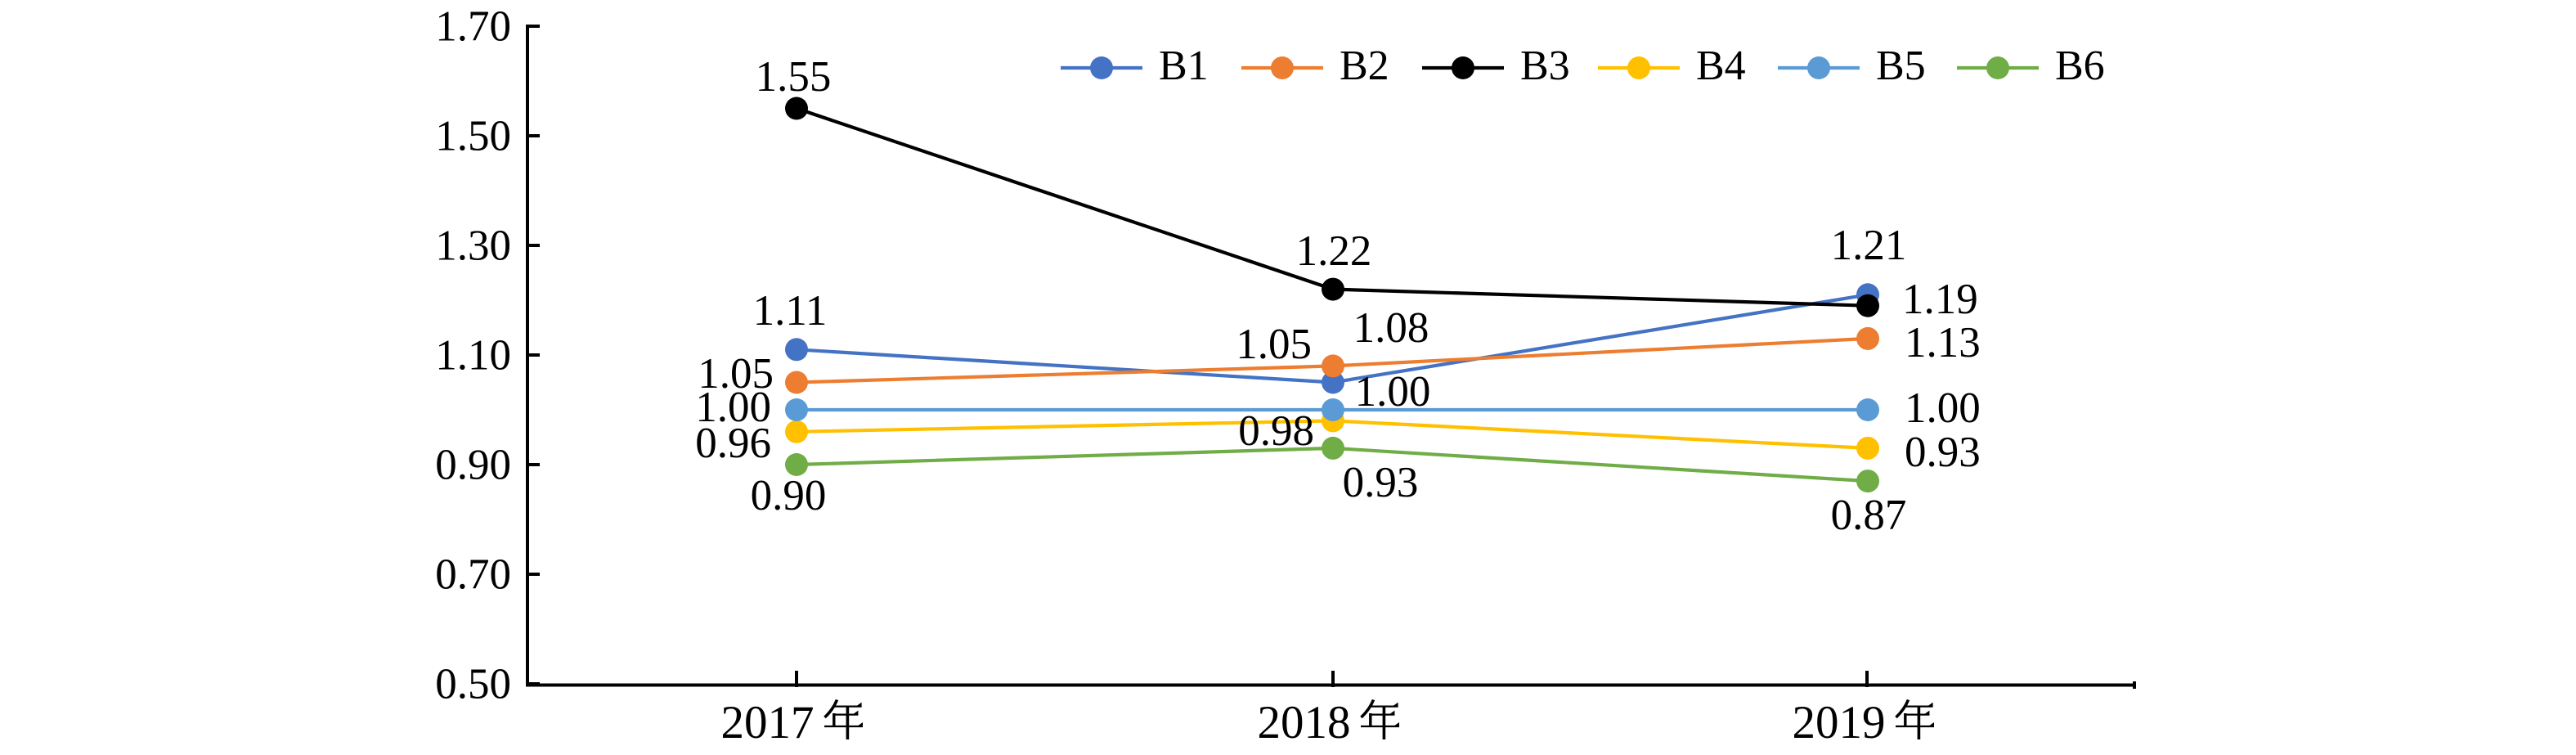 The width and height of the screenshot is (2576, 755). What do you see at coordinates (473, 27) in the screenshot?
I see `svg-text: 1.70` at bounding box center [473, 27].